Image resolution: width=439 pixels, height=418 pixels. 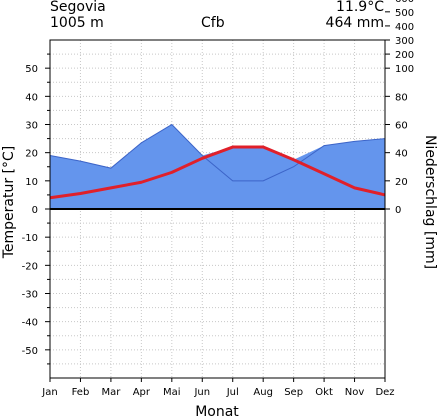 What do you see at coordinates (384, 392) in the screenshot?
I see `tick-label-month: Dez` at bounding box center [384, 392].